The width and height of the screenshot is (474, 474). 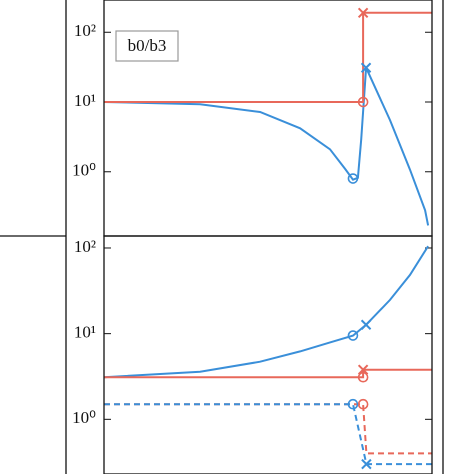 I want to click on annotation: b0/b3, so click(x=147, y=45).